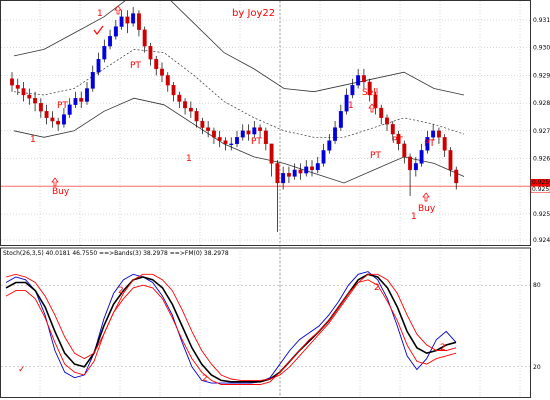 The height and width of the screenshot is (400, 550). I want to click on price-tick-label: 0.93015, so click(541, 48).